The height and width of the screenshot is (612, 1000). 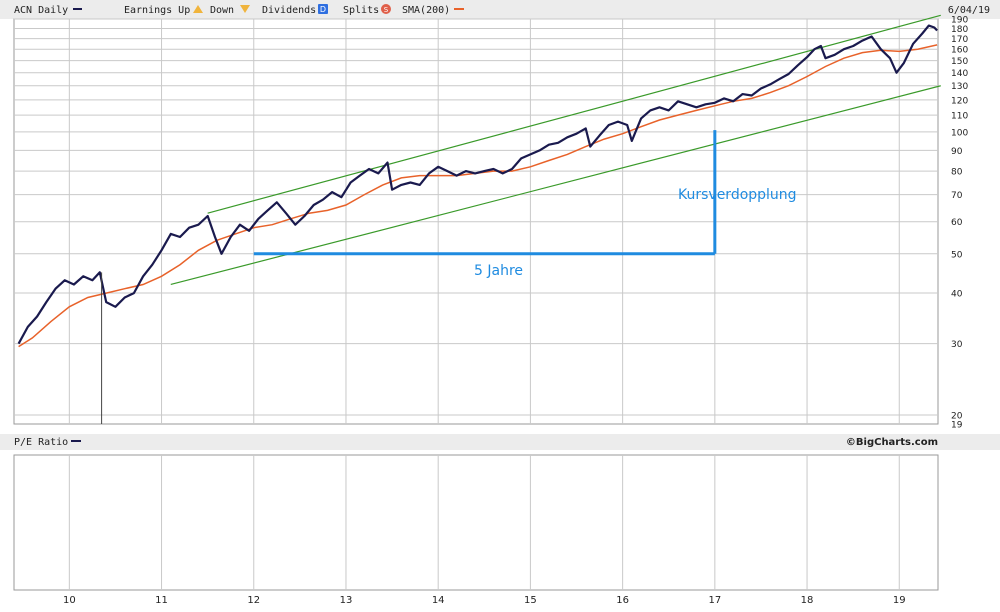 What do you see at coordinates (957, 426) in the screenshot?
I see `y-tick-label: 19` at bounding box center [957, 426].